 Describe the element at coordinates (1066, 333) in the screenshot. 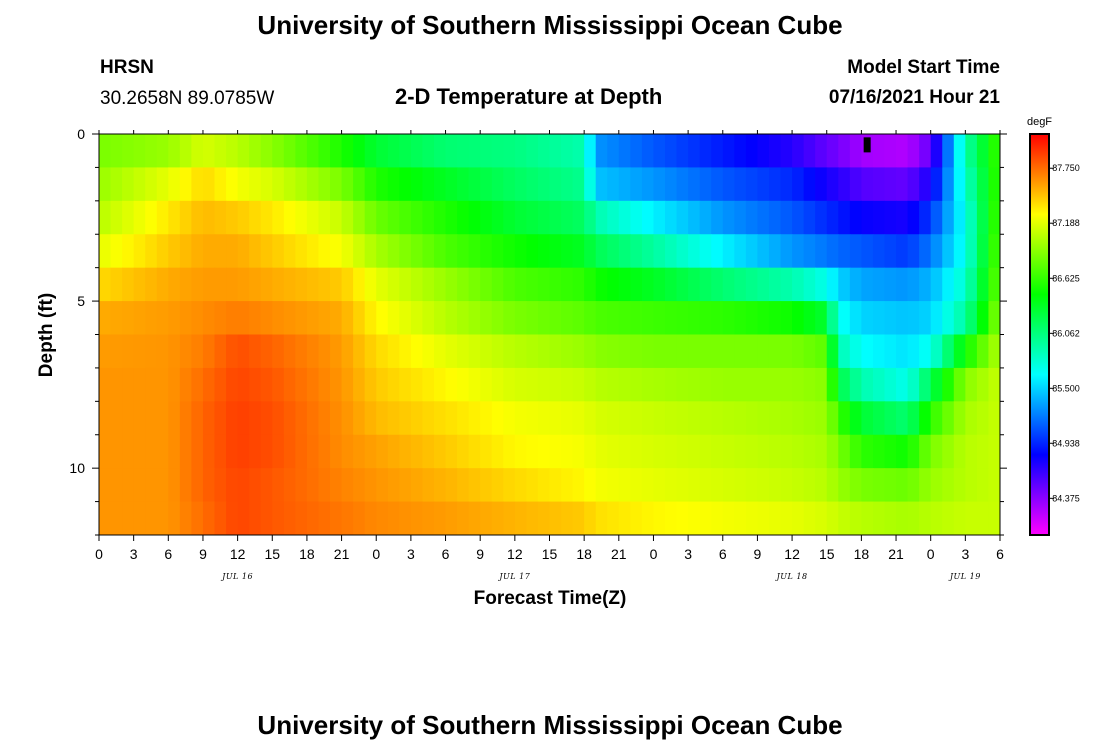

I see `colorbar-label: 86.062` at that location.